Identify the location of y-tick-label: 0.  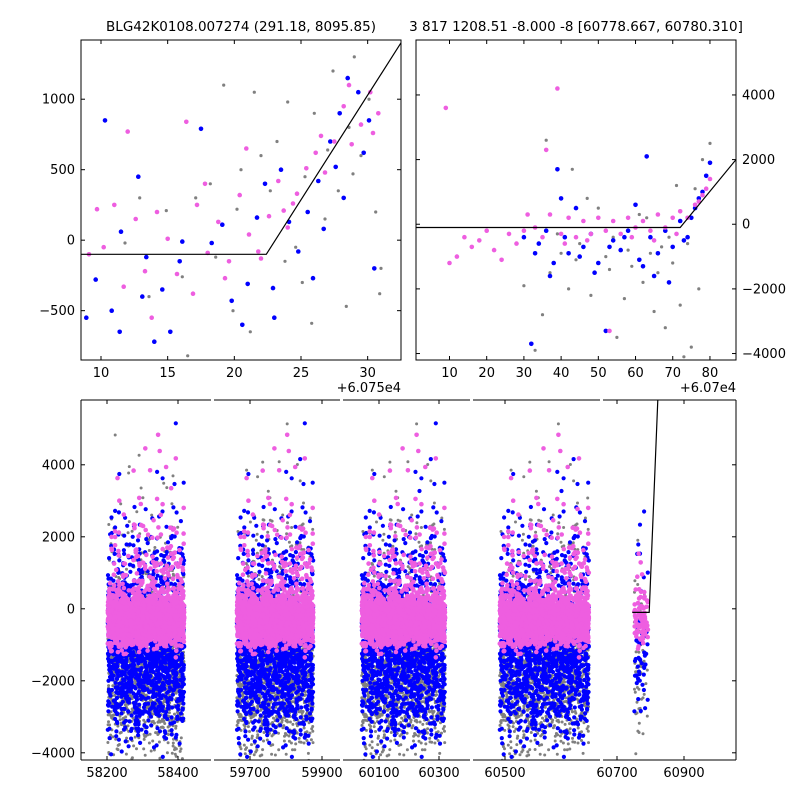
(71, 241).